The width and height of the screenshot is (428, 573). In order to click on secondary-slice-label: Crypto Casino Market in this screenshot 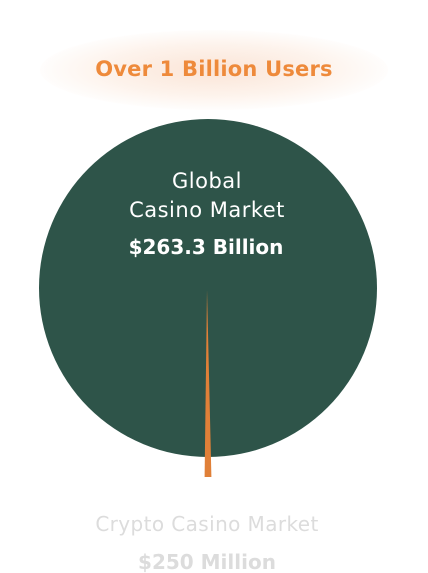, I will do `click(206, 524)`.